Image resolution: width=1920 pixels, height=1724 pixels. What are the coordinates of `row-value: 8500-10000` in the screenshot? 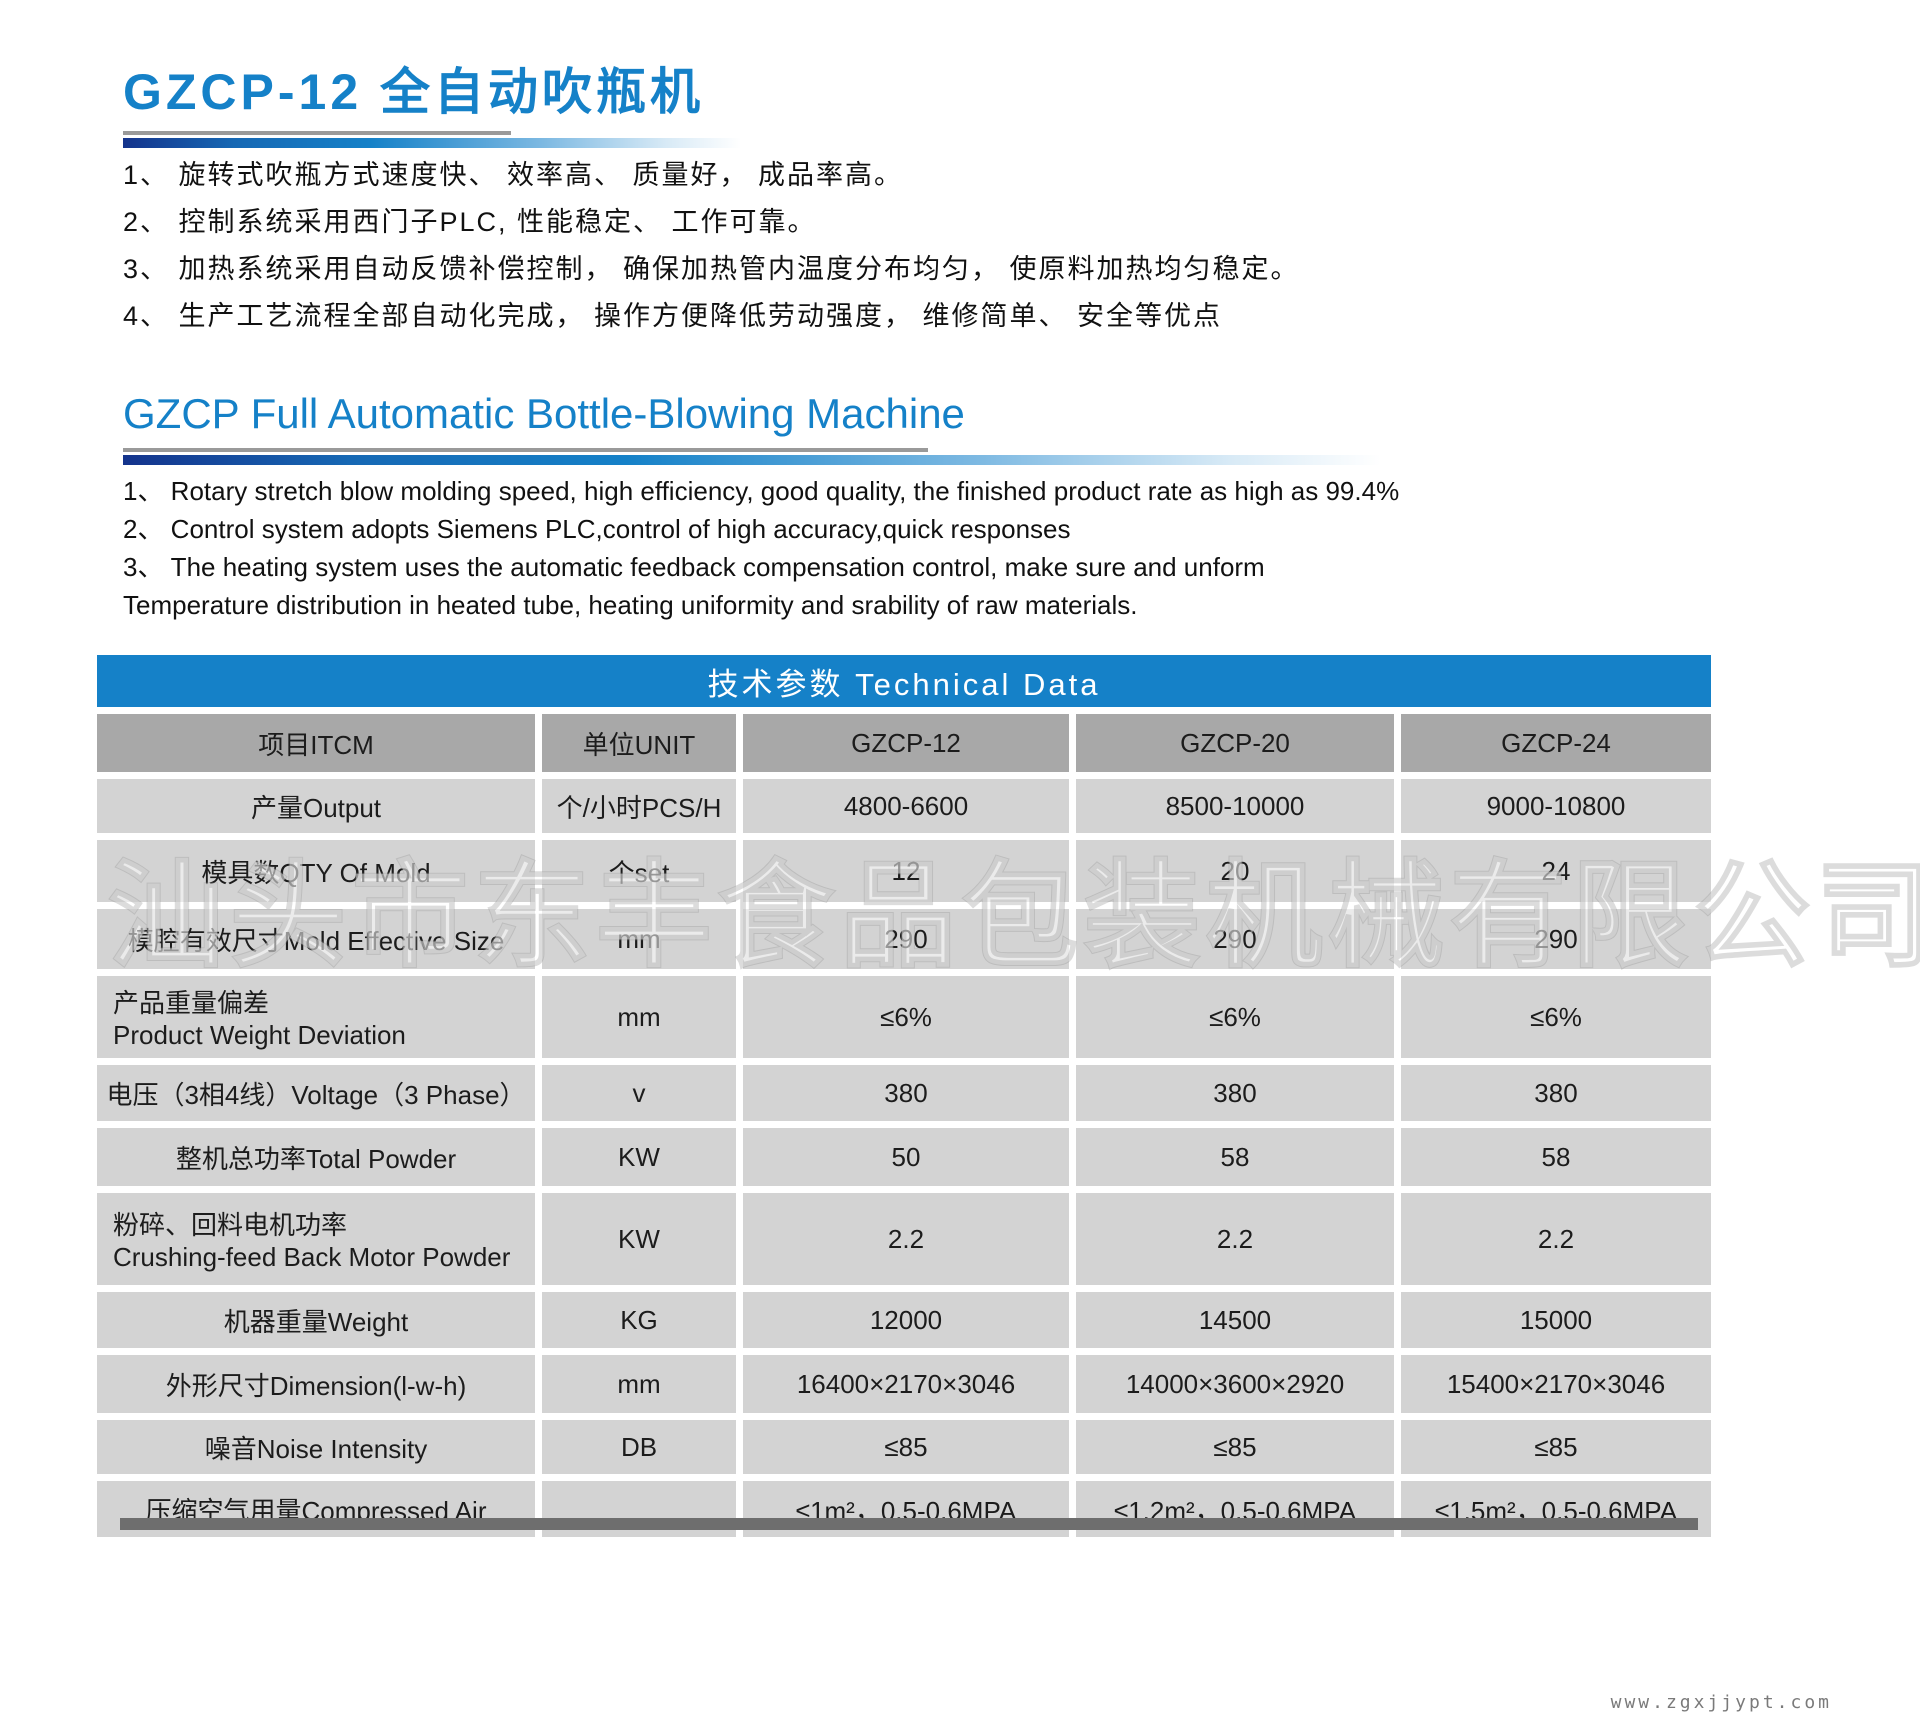 It's located at (1235, 806).